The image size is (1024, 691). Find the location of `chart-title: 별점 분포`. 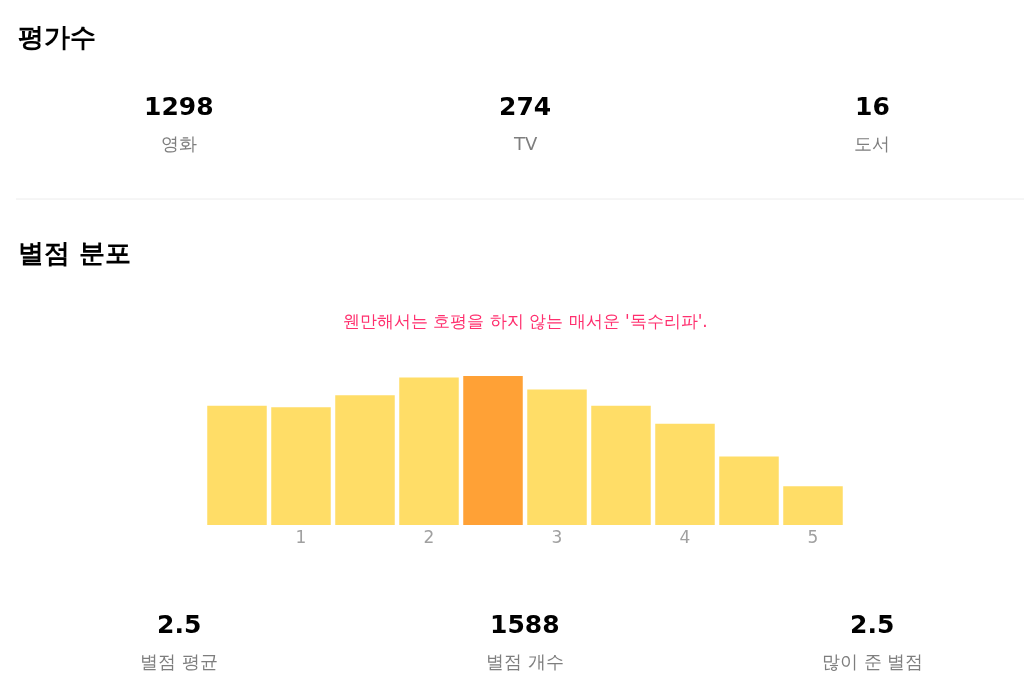

chart-title: 별점 분포 is located at coordinates (75, 253).